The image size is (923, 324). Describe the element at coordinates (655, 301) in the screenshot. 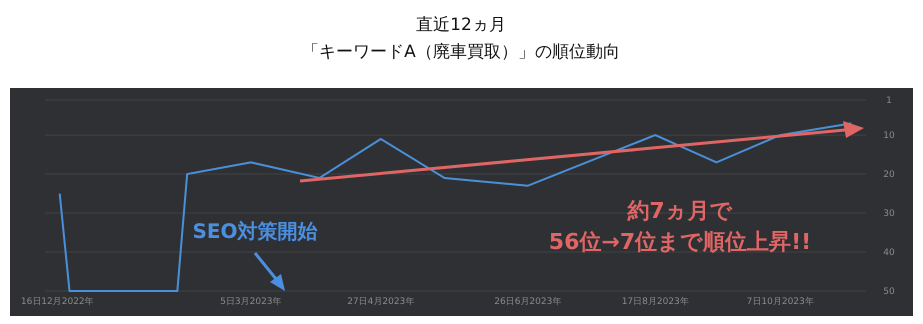

I see `x-tick-label: 17日8月2023年` at that location.